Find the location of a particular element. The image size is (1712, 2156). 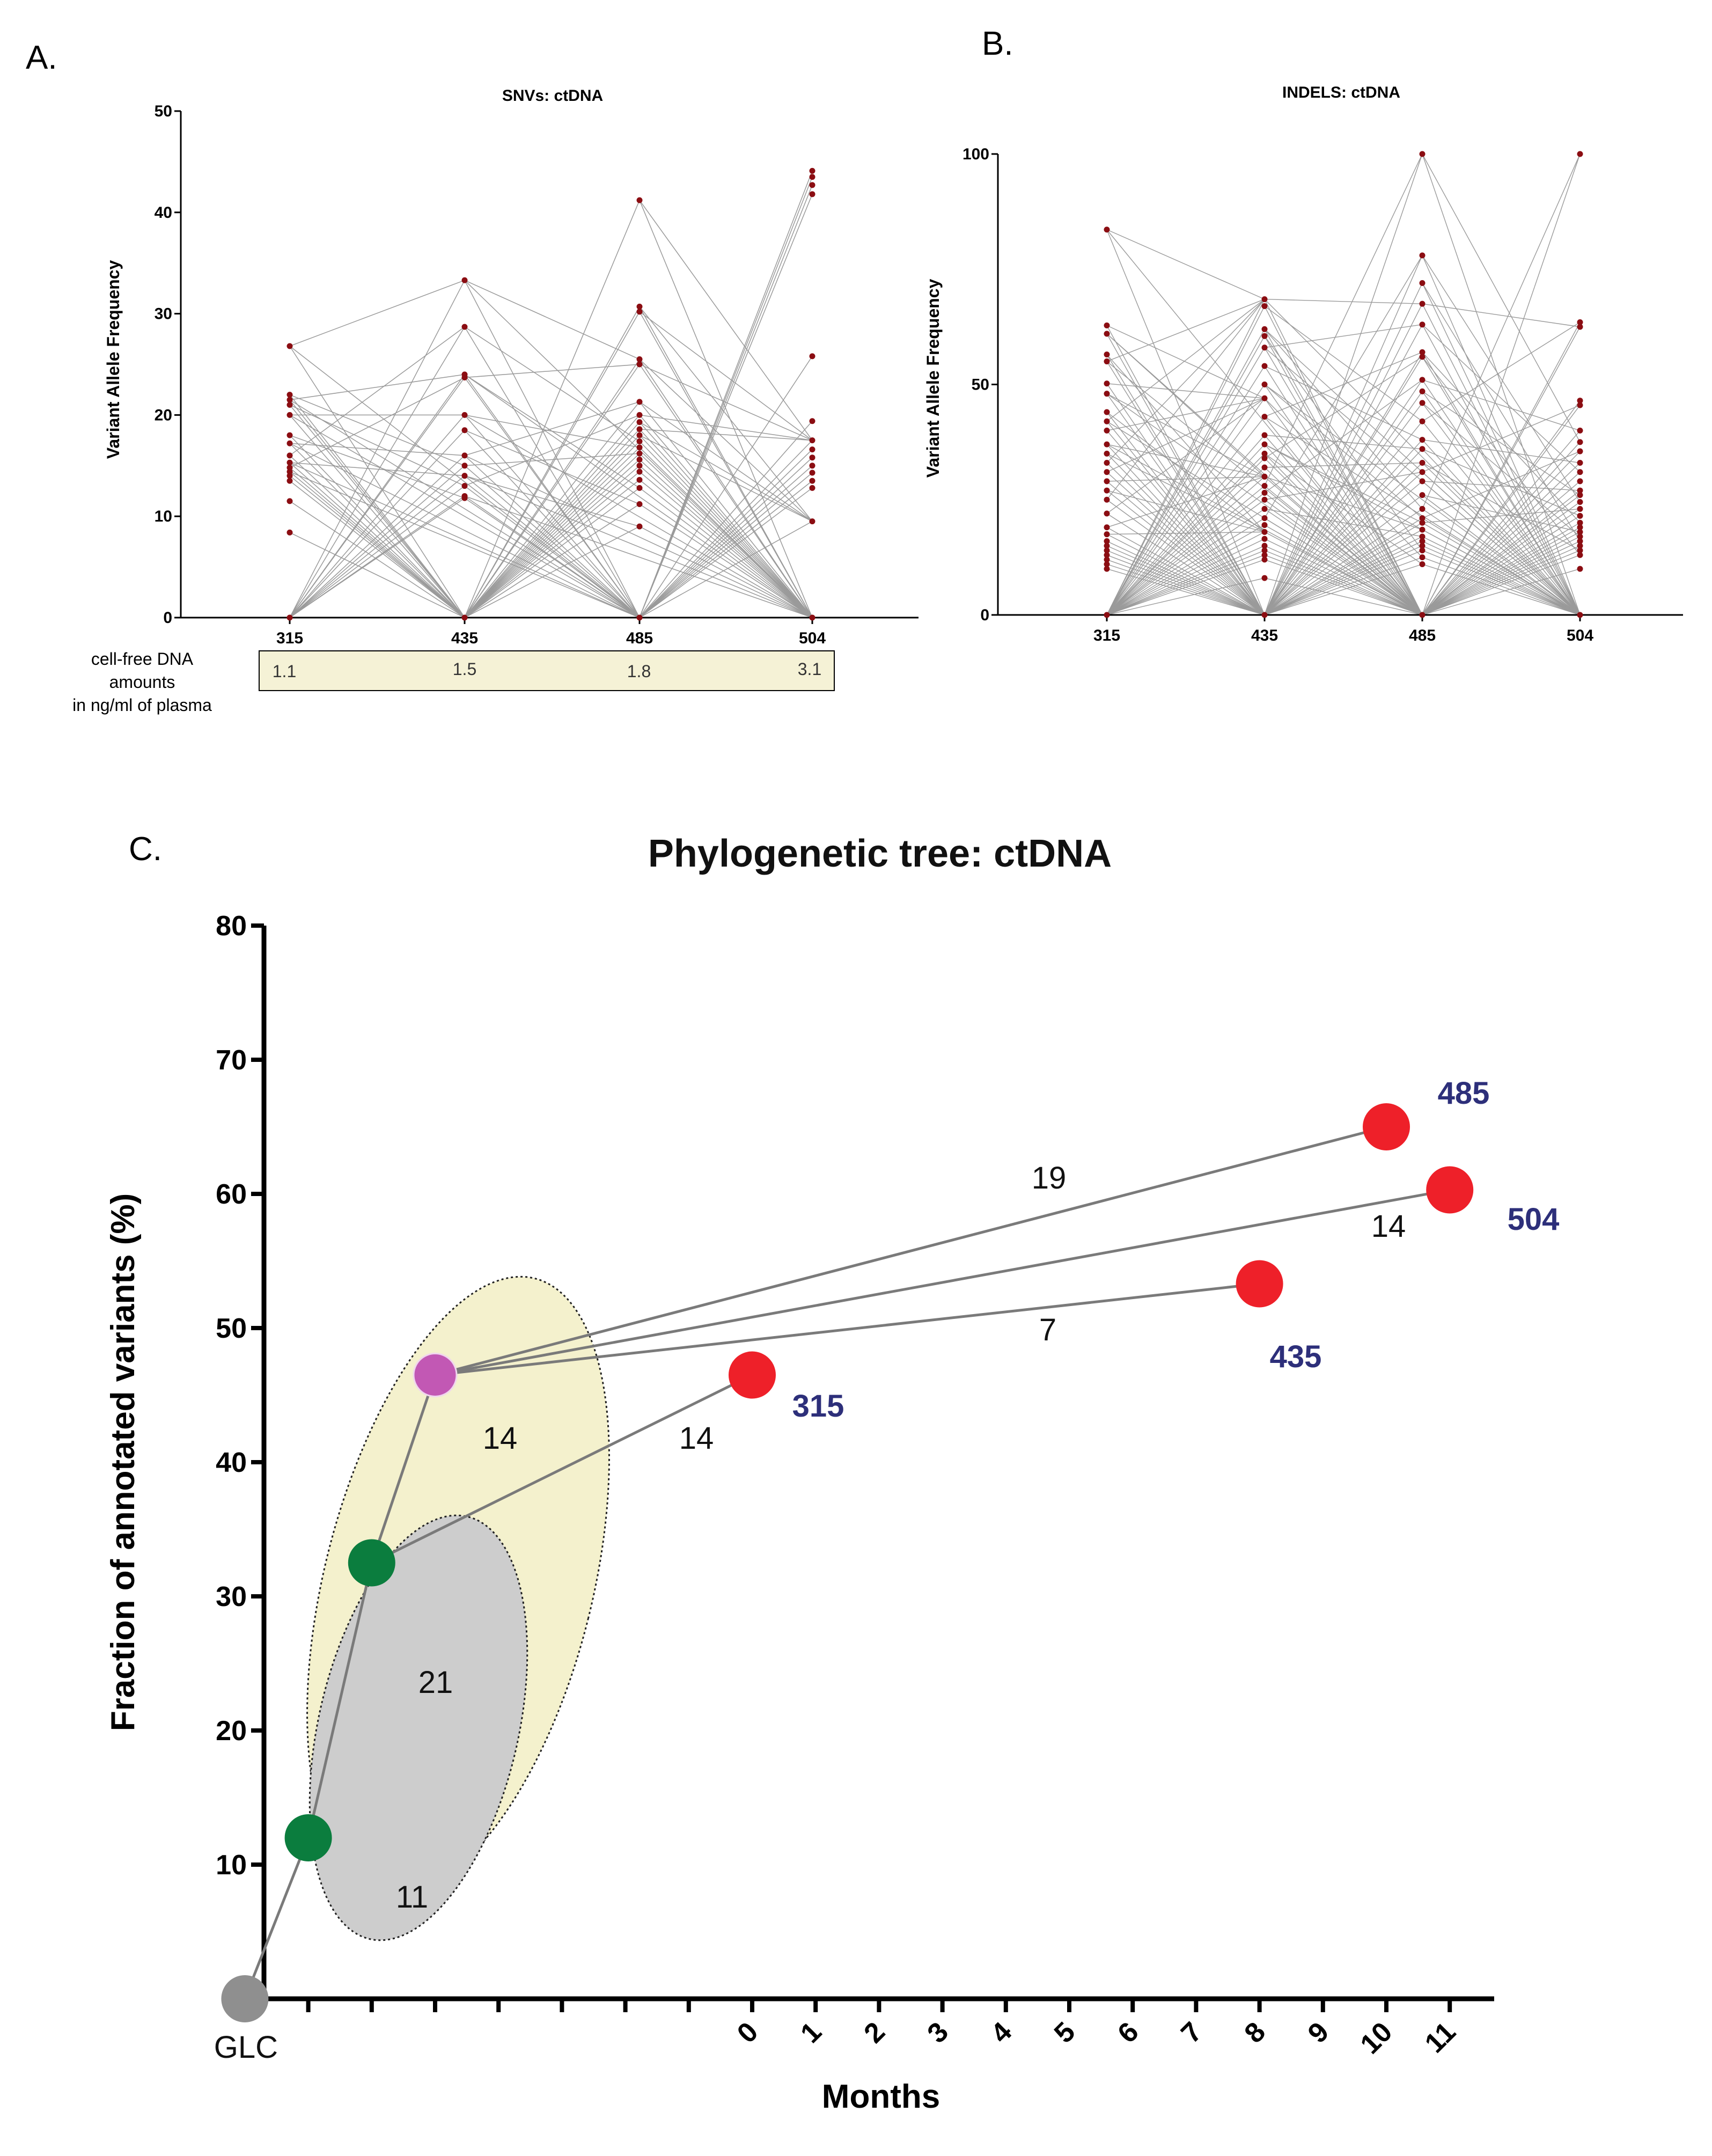

chart-c-xtick-label: 9 is located at coordinates (1318, 2032).